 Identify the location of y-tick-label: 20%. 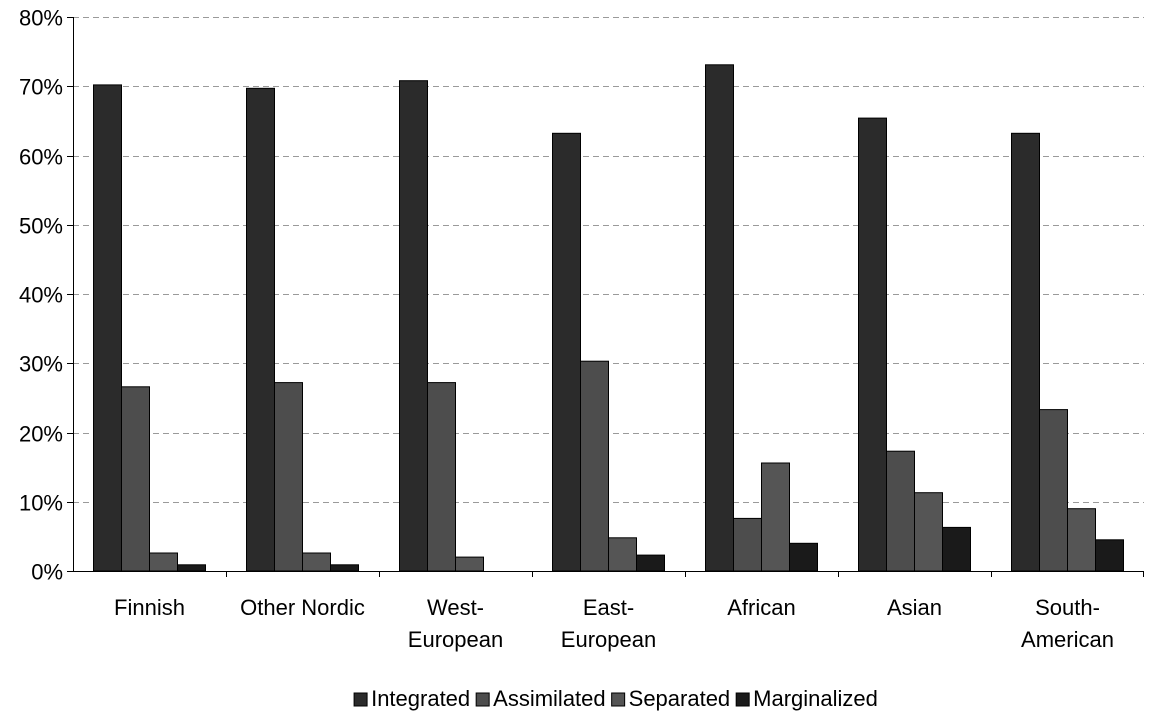
(41, 434).